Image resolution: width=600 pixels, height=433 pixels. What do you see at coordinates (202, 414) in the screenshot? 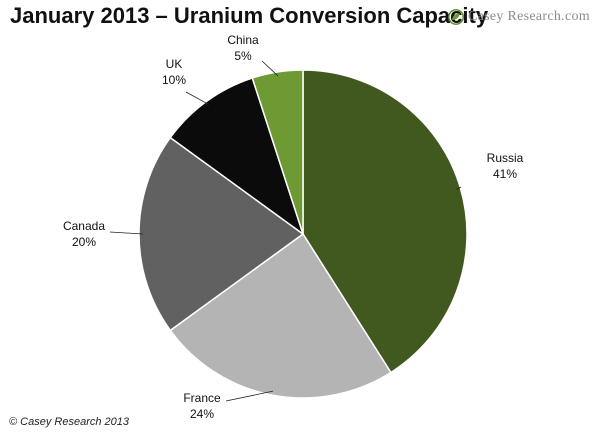
I see `slice-value-france: 24%` at bounding box center [202, 414].